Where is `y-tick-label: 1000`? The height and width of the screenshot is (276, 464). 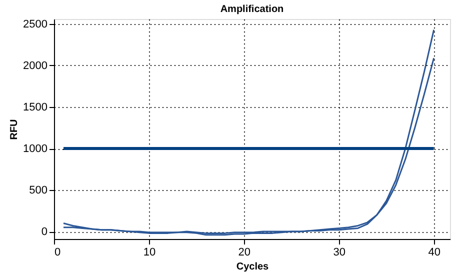
y-tick-label: 1000 is located at coordinates (35, 149).